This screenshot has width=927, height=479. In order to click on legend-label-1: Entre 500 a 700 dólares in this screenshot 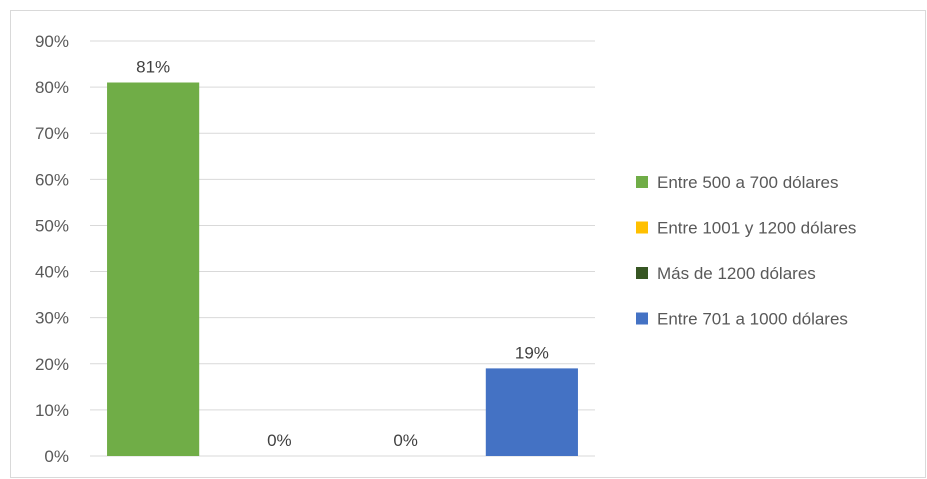, I will do `click(747, 182)`.